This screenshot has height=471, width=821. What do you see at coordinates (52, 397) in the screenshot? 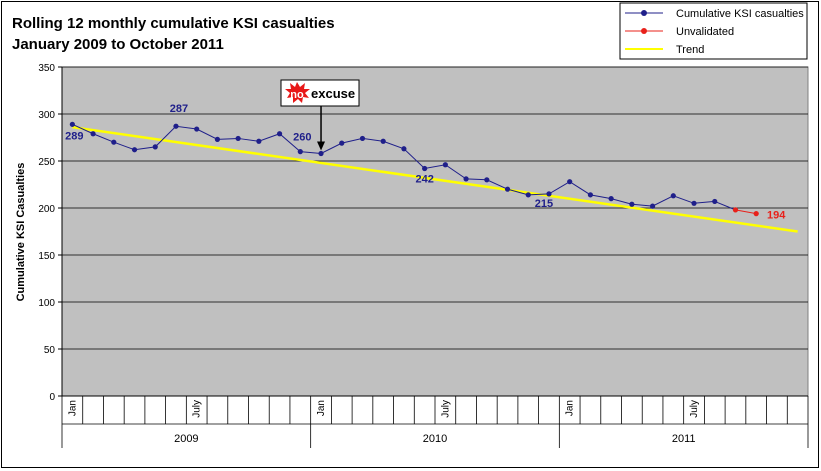
I see `y-tick-label: 0` at bounding box center [52, 397].